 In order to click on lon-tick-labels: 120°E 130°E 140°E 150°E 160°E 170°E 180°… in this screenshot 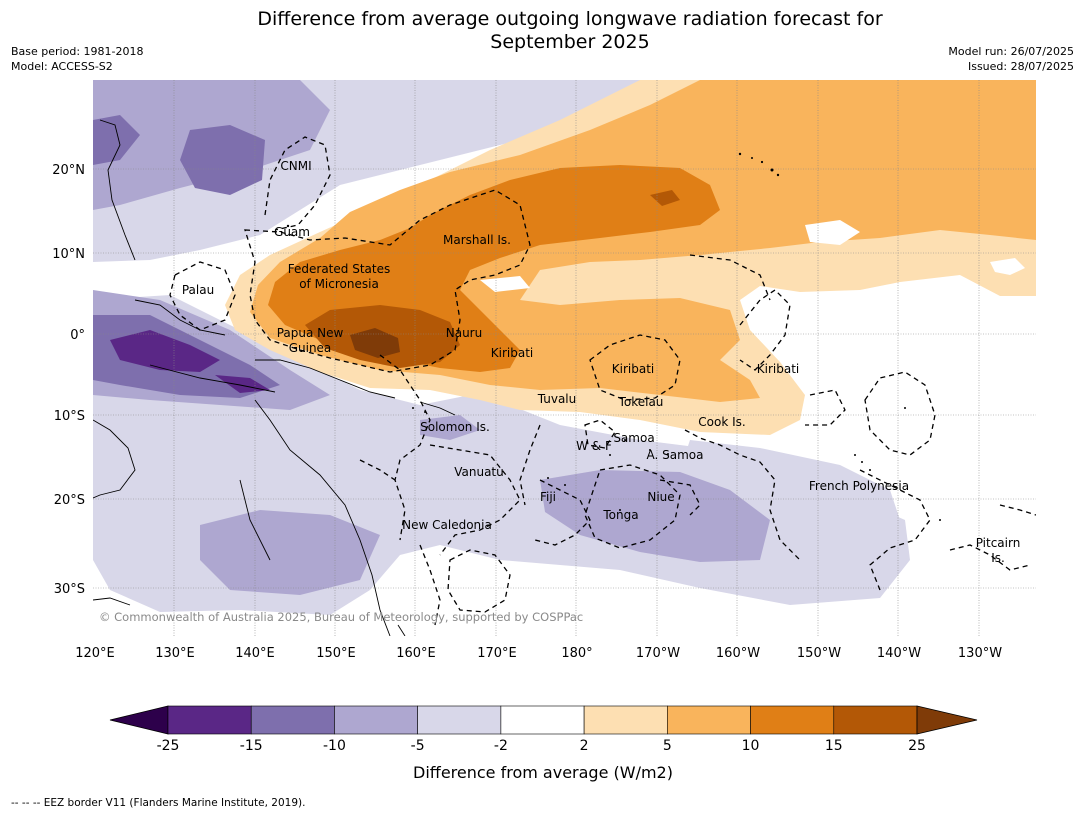, I will do `click(538, 653)`.